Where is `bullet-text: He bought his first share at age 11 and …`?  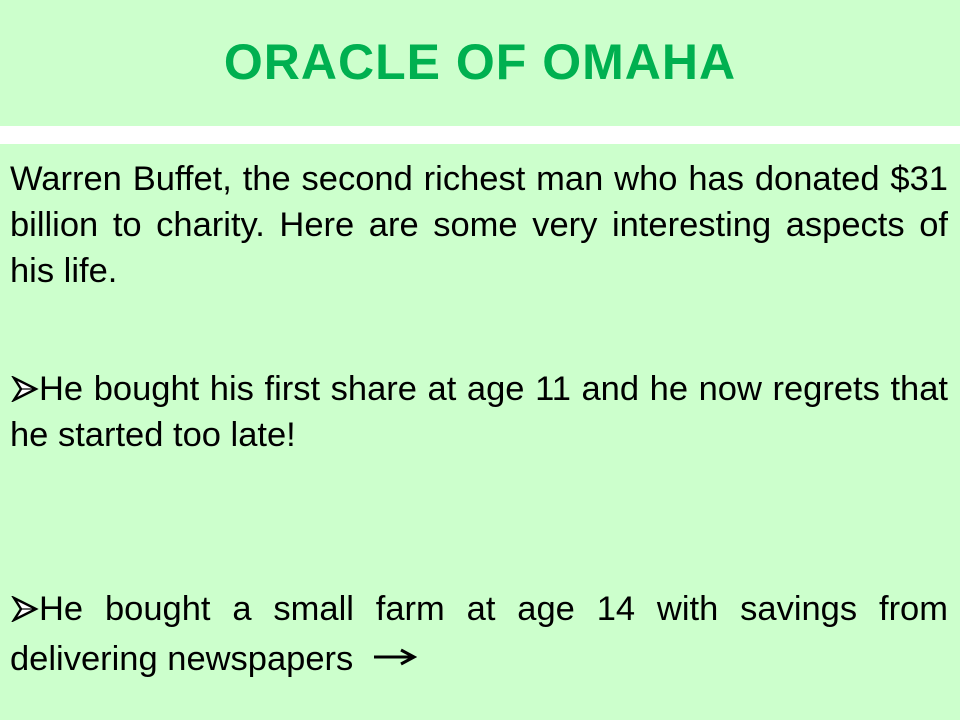
bullet-text: He bought his first share at age 11 and … is located at coordinates (479, 412).